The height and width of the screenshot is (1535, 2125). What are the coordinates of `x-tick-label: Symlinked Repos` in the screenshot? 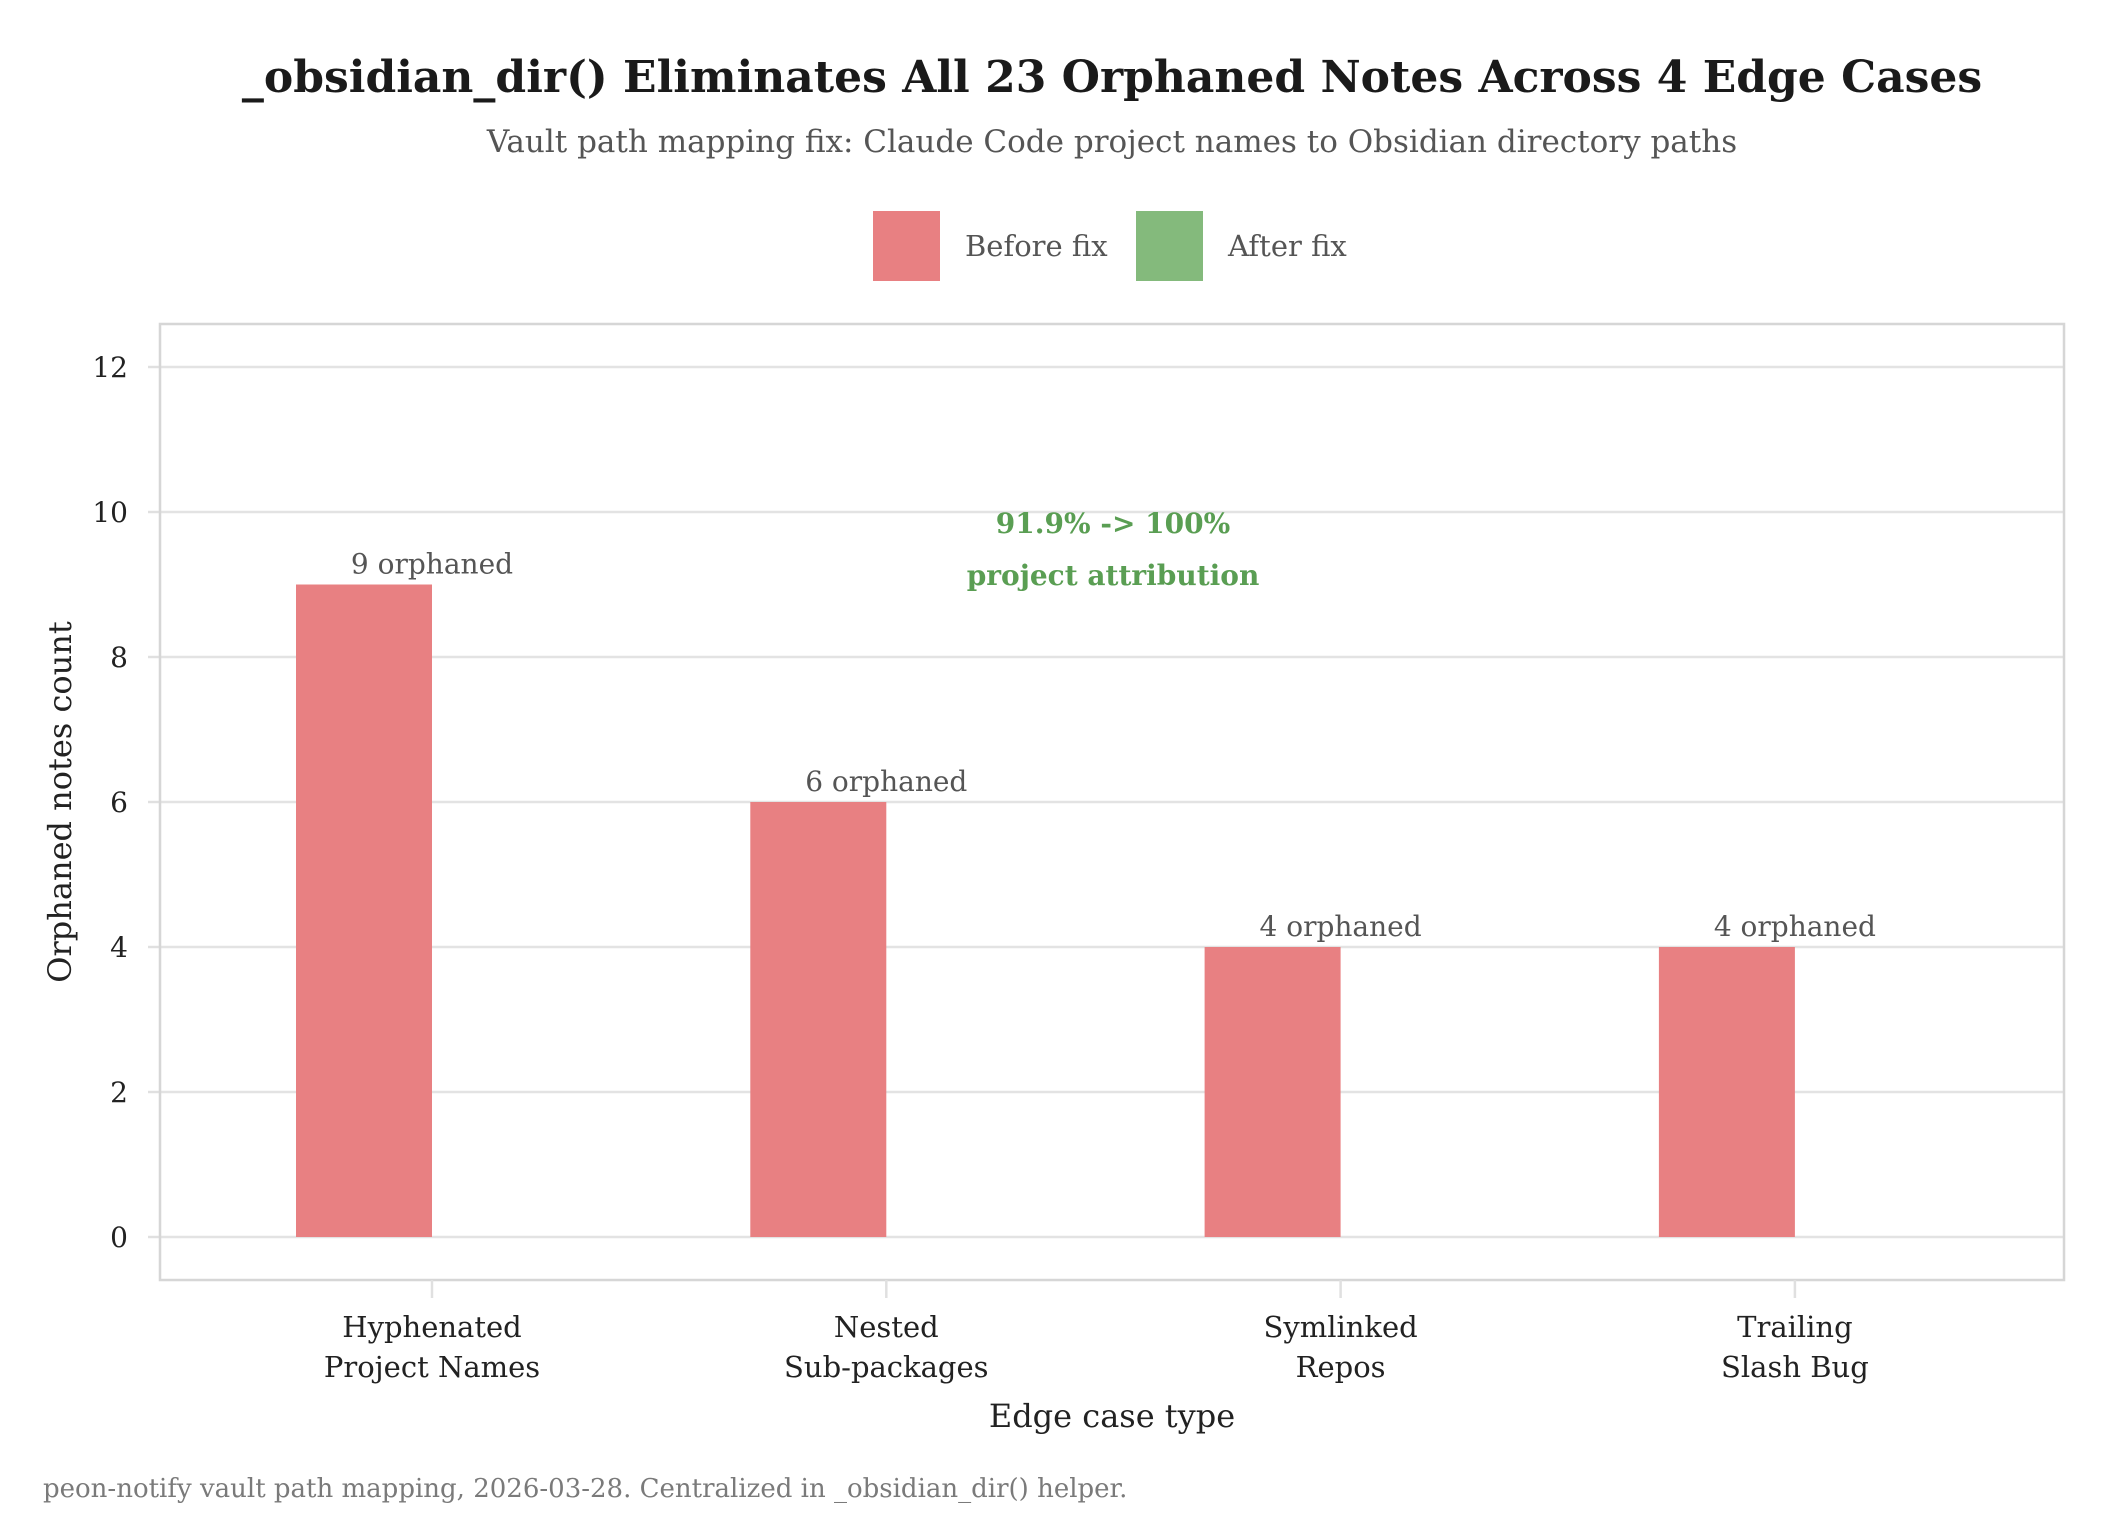 It's located at (1340, 1347).